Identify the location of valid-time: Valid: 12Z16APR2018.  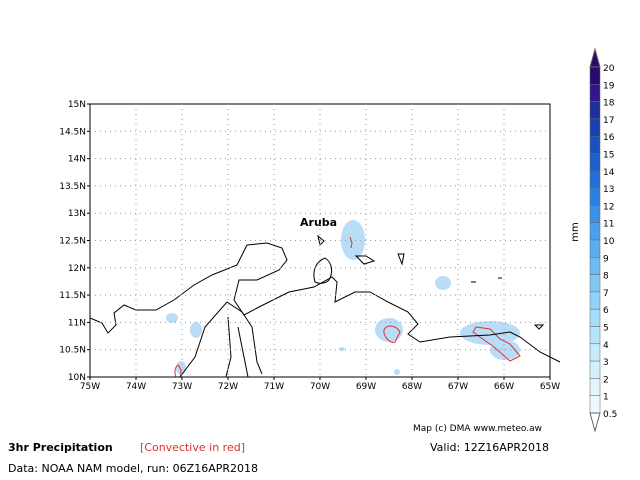
(489, 447).